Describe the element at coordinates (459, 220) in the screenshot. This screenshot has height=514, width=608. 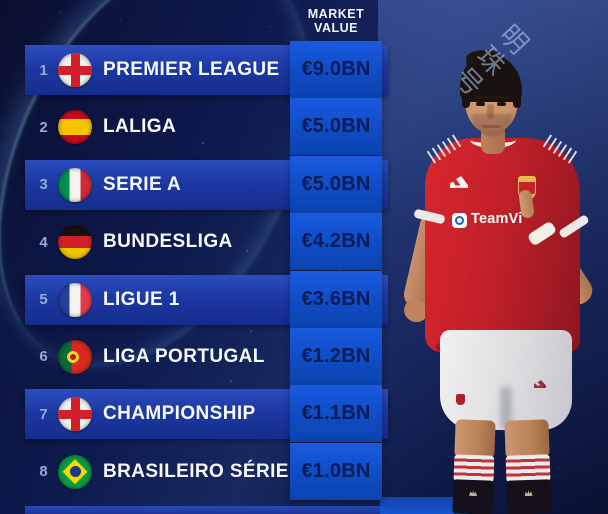
I see `sponsor-logo-icon` at that location.